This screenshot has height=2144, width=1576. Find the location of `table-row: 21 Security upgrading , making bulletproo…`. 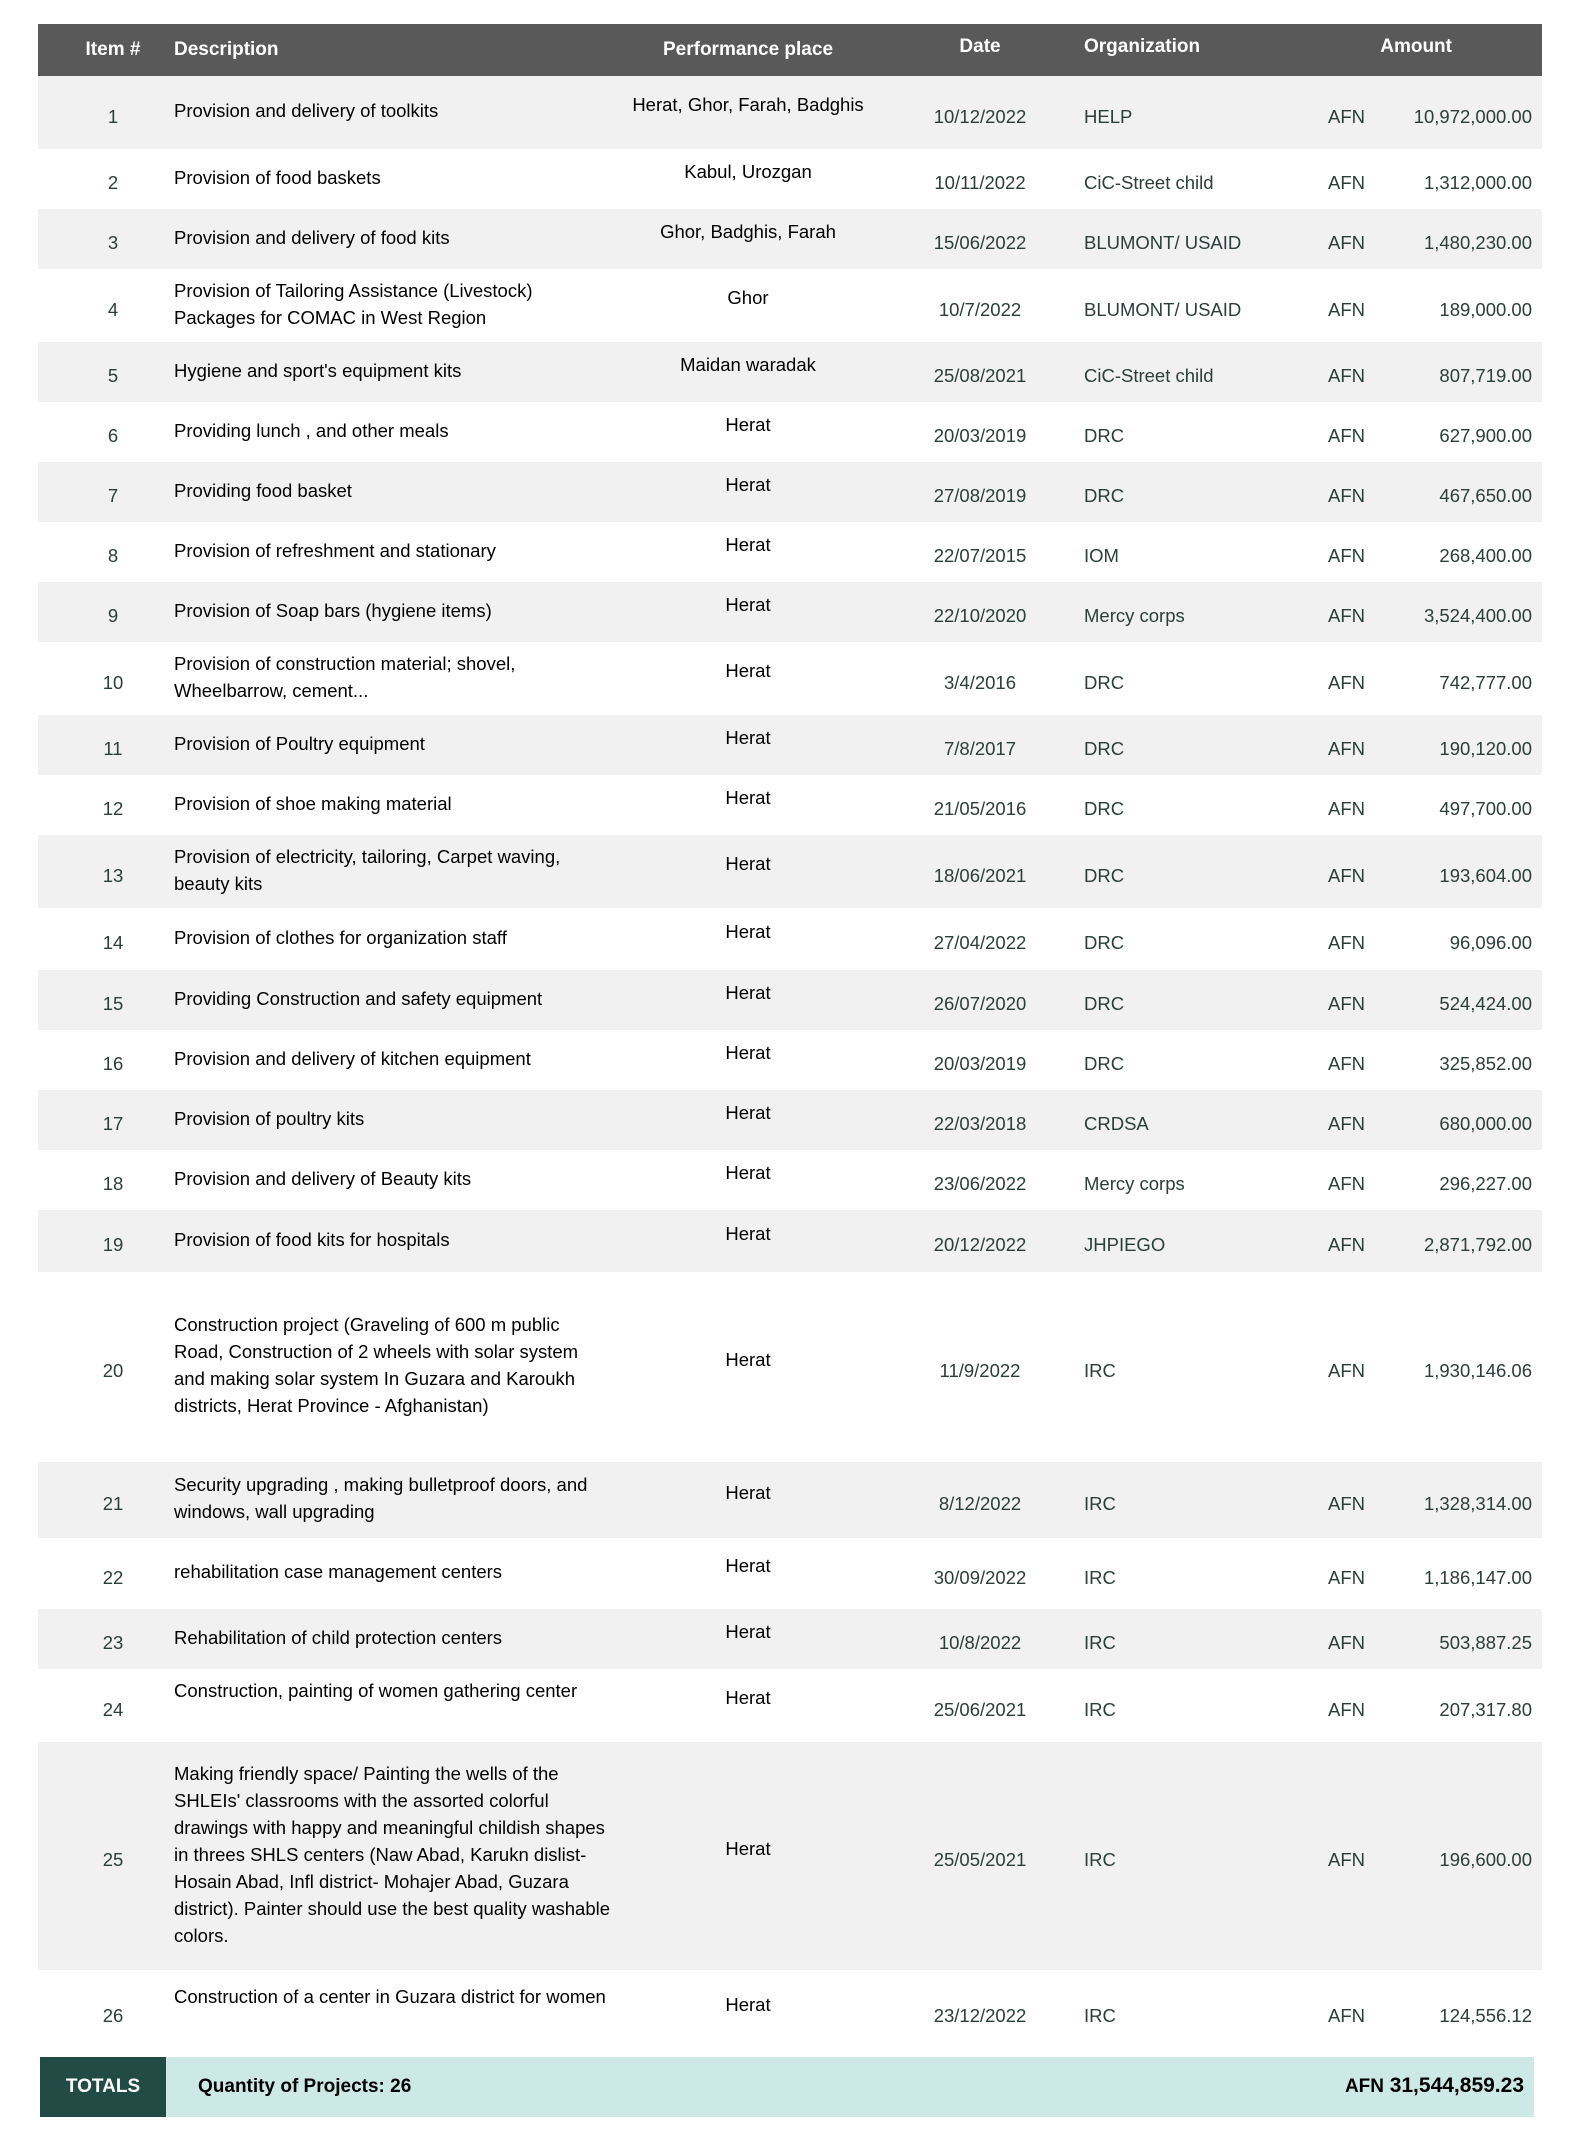

table-row: 21 Security upgrading , making bulletproo… is located at coordinates (790, 1500).